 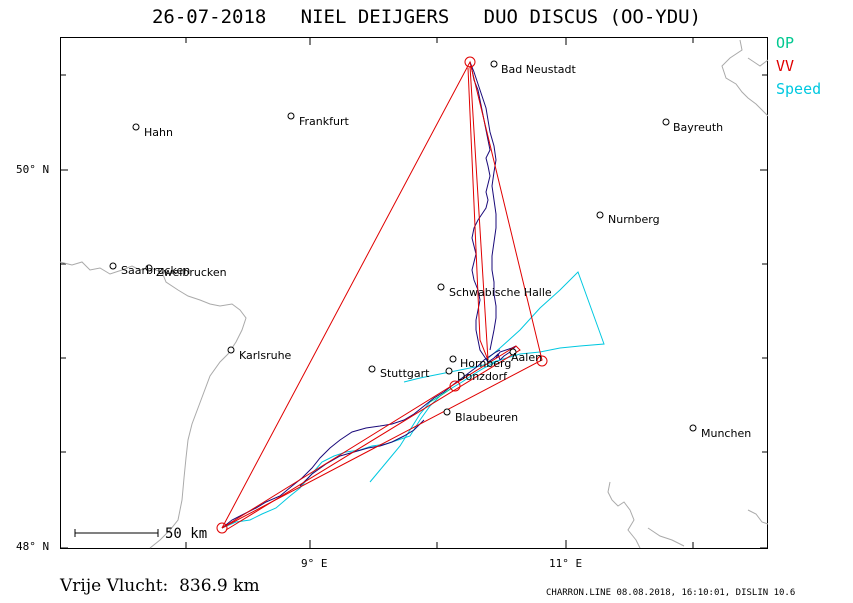 I want to click on city-marker-aalen, so click(x=513, y=352).